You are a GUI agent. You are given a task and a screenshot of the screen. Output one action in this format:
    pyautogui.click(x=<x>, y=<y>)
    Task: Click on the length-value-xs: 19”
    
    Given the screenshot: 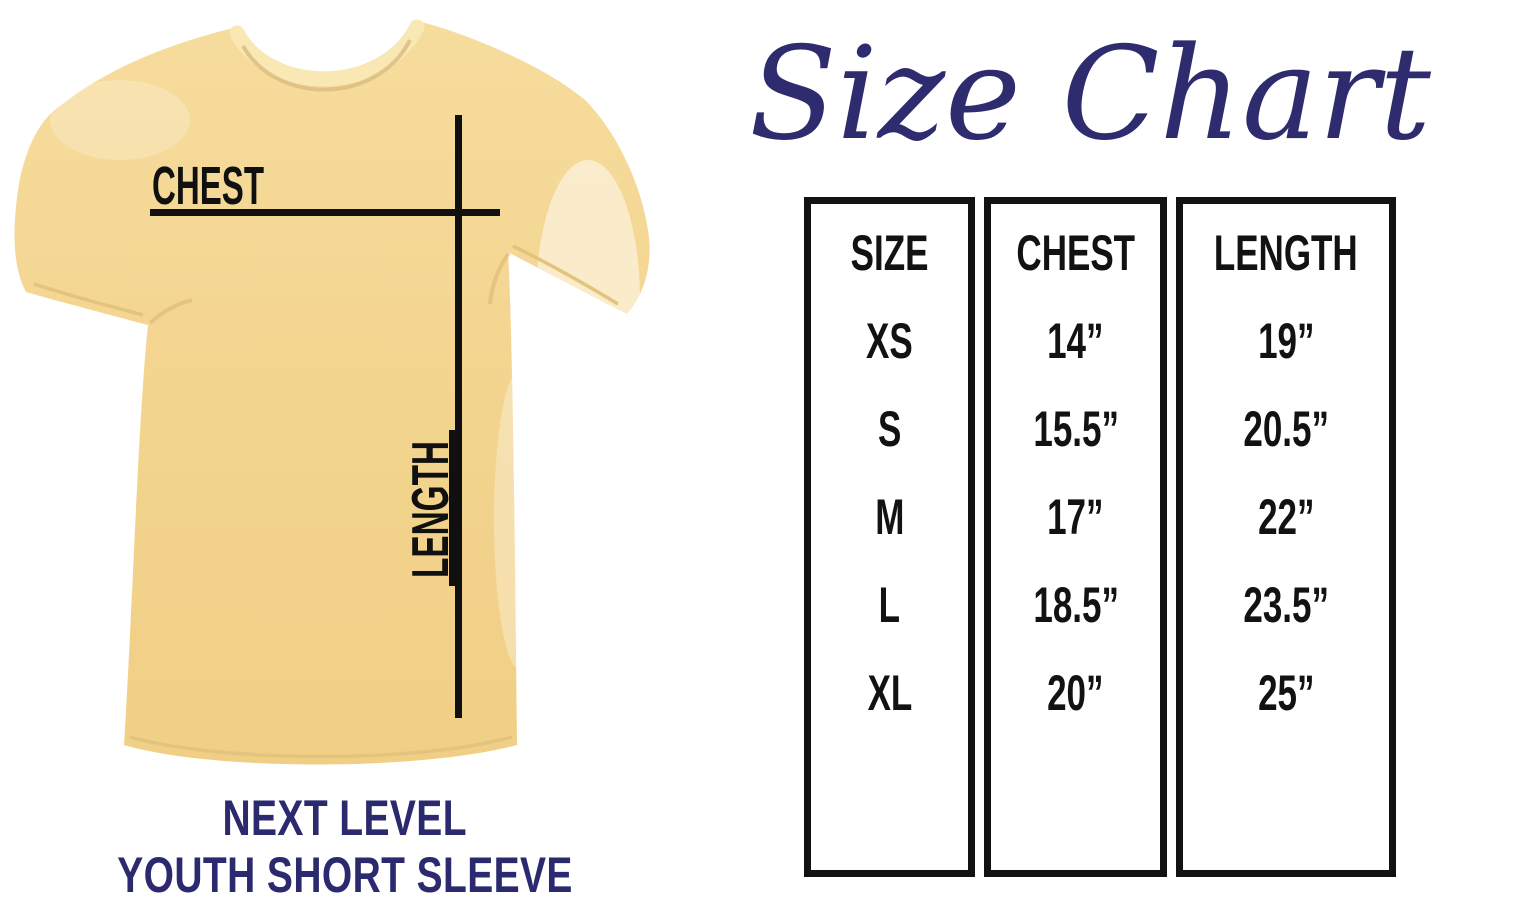 What is the action you would take?
    pyautogui.click(x=1286, y=341)
    